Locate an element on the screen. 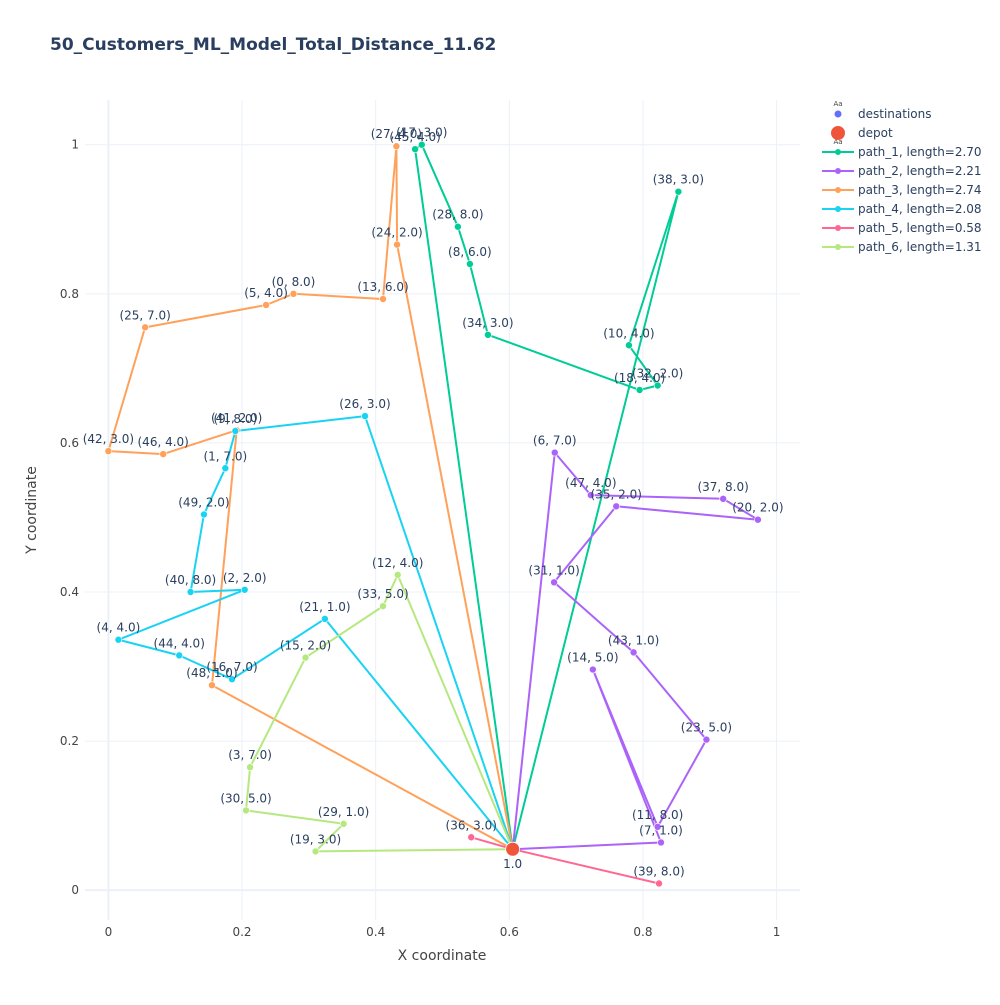  legend-label-2: path_2, length=2.21 is located at coordinates (920, 171).